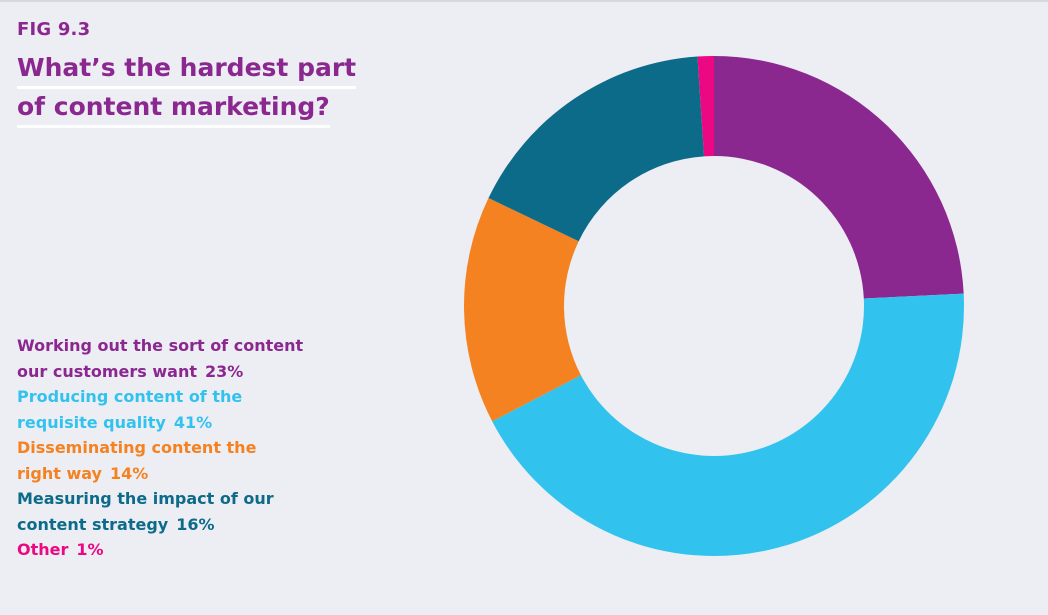  I want to click on legend-entry-1-line-1: Working out the sort of content, so click(182, 346).